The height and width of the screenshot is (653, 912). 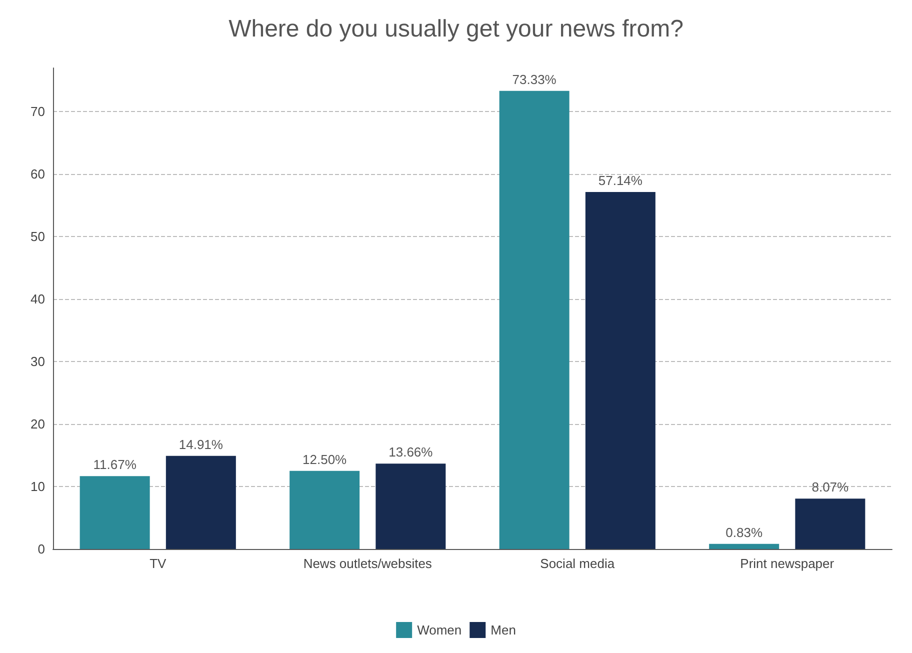 I want to click on data-label: 12.50%, so click(x=325, y=459).